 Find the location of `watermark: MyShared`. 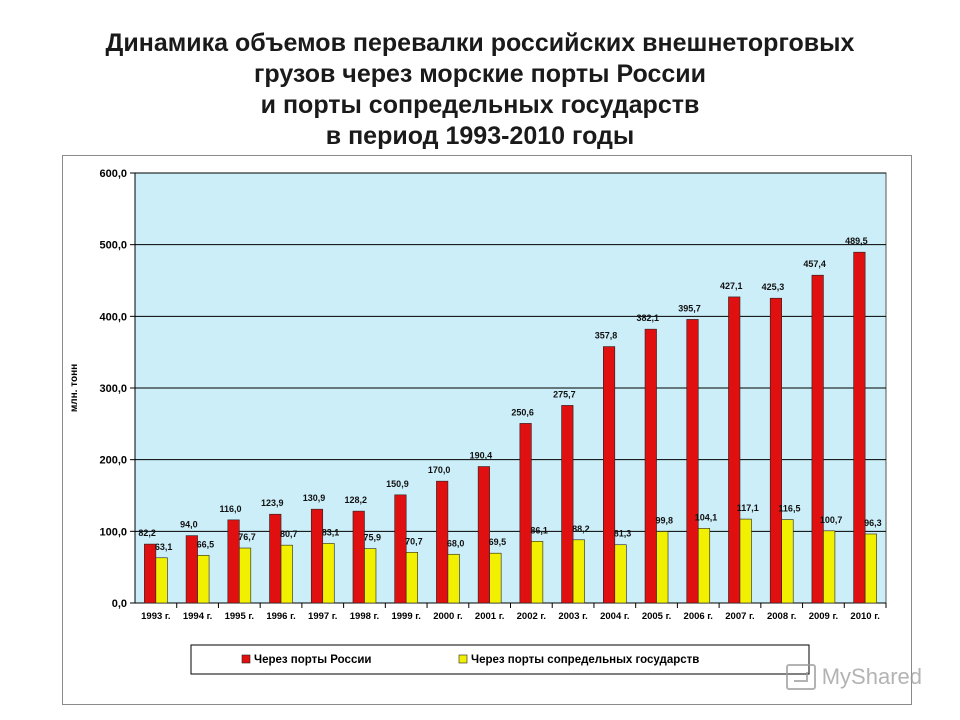

watermark: MyShared is located at coordinates (853, 677).